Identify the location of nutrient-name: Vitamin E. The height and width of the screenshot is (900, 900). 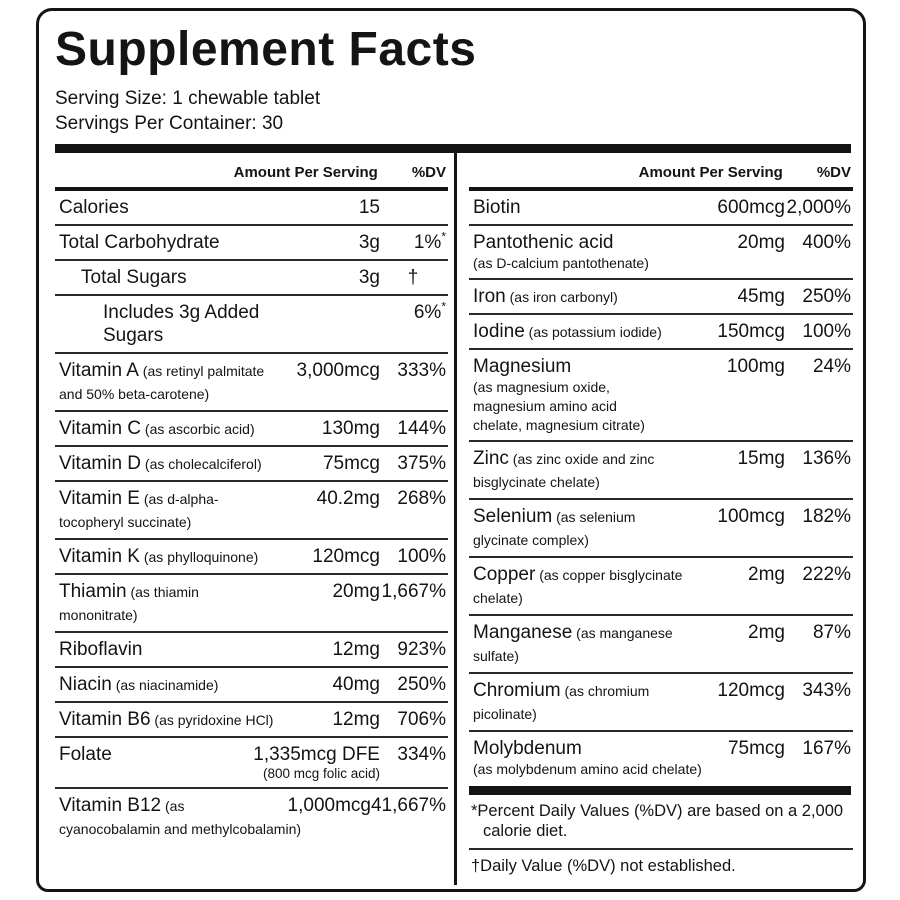
(99, 498).